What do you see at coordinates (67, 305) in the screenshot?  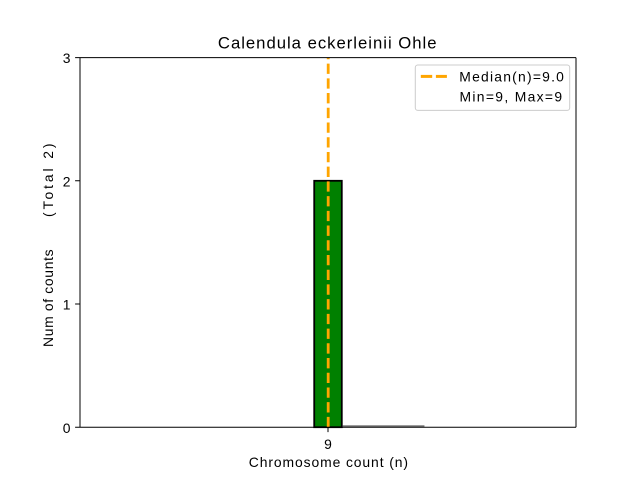 I see `svg-text: 1` at bounding box center [67, 305].